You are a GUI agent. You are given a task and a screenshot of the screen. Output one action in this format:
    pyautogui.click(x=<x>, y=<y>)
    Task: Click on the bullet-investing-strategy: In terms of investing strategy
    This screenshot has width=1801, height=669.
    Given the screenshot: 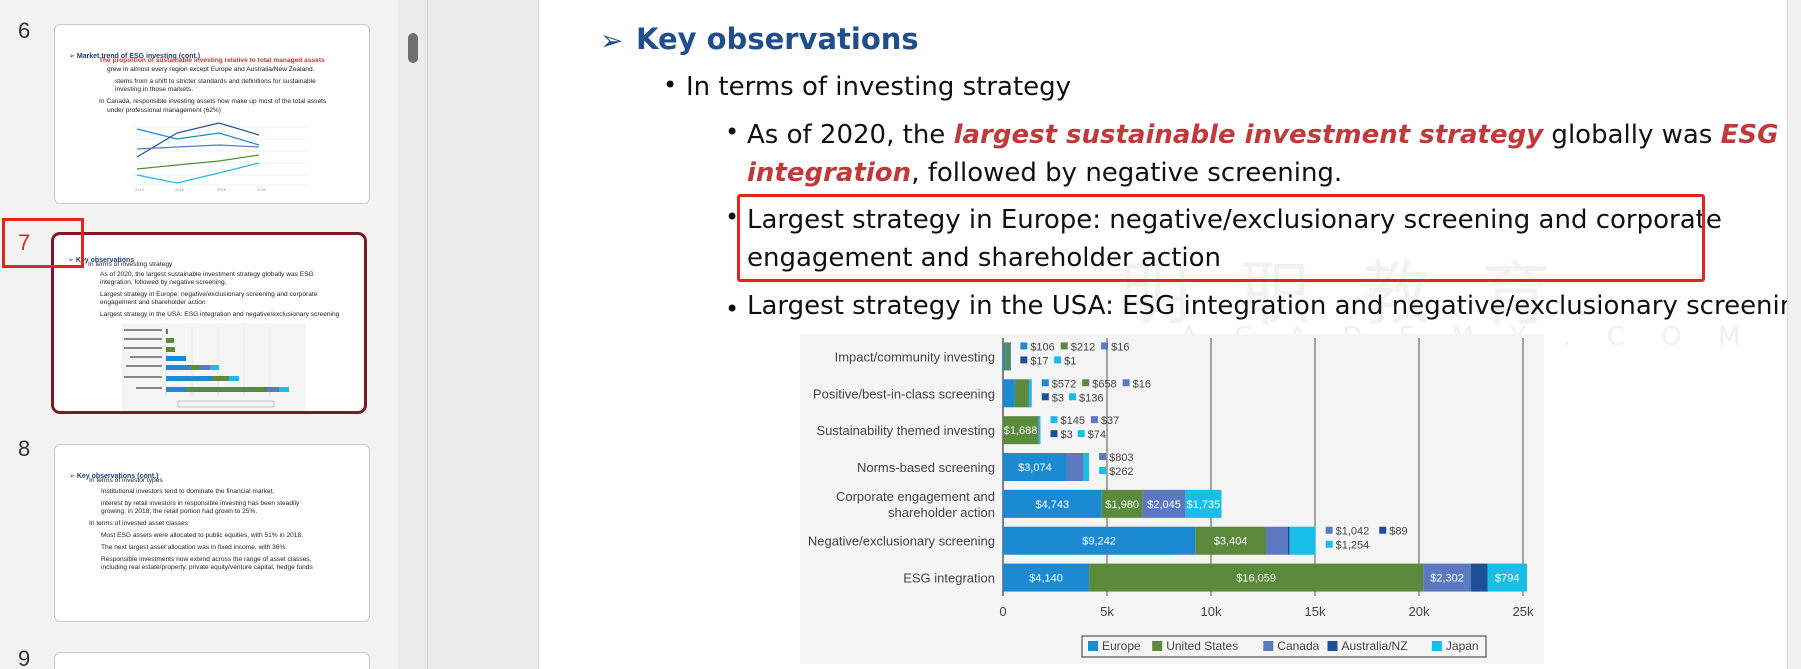 What is the action you would take?
    pyautogui.click(x=879, y=87)
    